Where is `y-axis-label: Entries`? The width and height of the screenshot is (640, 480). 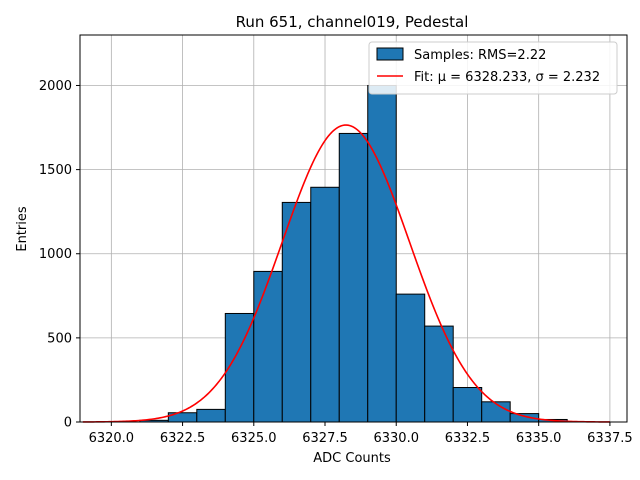 y-axis-label: Entries is located at coordinates (22, 229).